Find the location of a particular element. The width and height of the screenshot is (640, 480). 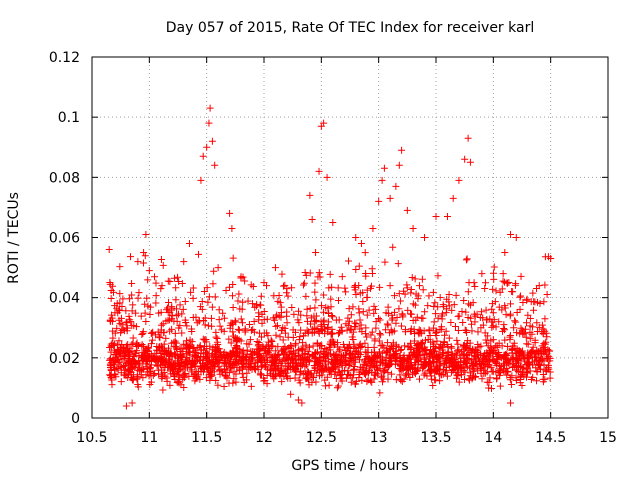

x-tick-label: 10.5 is located at coordinates (91, 438).